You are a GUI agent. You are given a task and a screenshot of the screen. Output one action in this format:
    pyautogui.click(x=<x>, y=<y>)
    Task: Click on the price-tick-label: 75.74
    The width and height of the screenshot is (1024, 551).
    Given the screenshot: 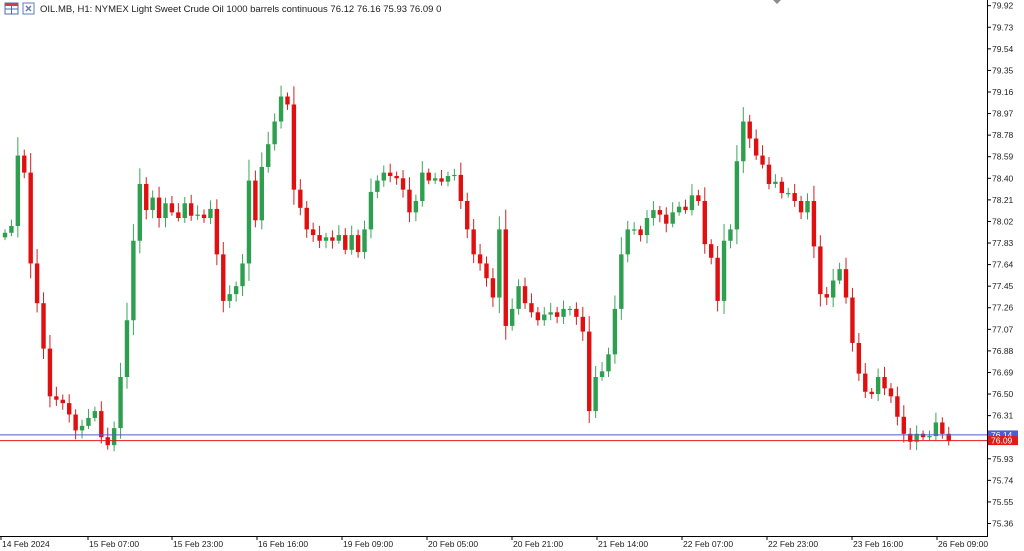 What is the action you would take?
    pyautogui.click(x=1003, y=480)
    